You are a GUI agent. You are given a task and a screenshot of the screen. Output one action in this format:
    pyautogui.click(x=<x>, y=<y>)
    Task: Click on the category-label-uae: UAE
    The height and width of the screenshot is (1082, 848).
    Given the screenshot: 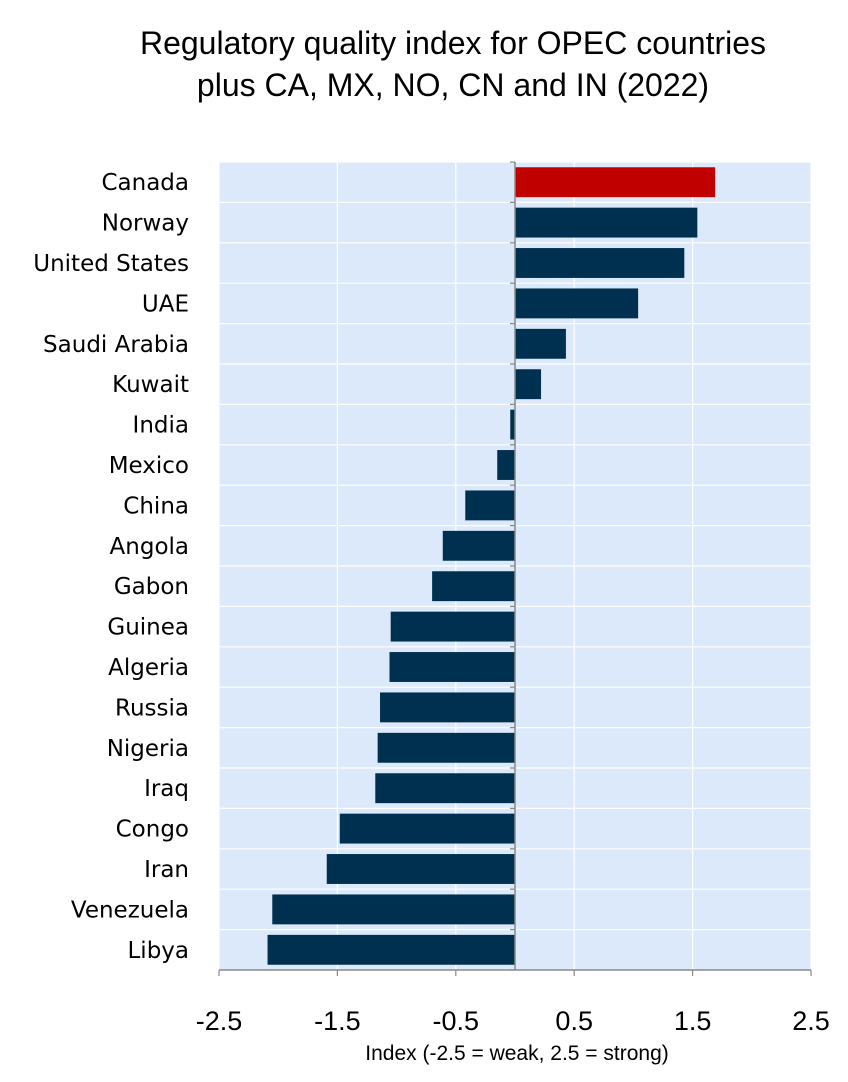 What is the action you would take?
    pyautogui.click(x=165, y=304)
    